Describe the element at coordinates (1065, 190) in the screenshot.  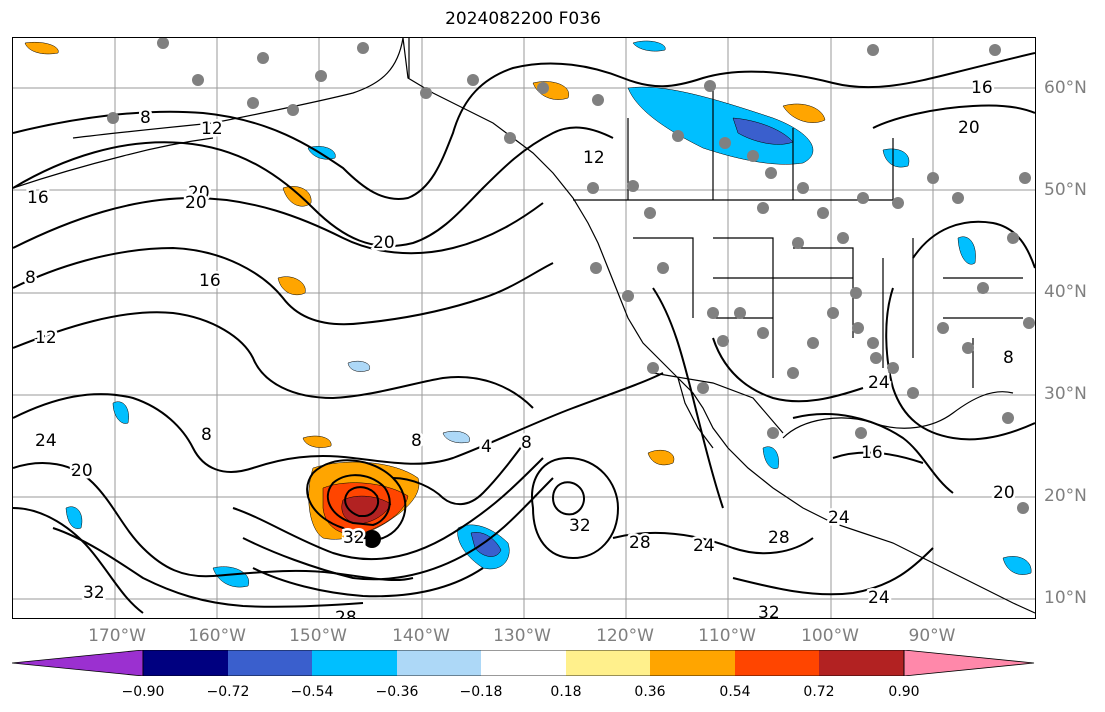
I see `lat-label: 50°N` at that location.